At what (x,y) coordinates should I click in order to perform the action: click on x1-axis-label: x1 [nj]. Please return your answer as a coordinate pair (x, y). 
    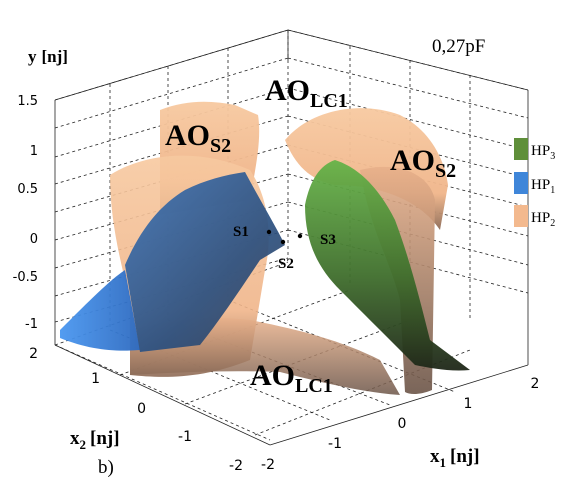
    Looking at the image, I should click on (455, 458).